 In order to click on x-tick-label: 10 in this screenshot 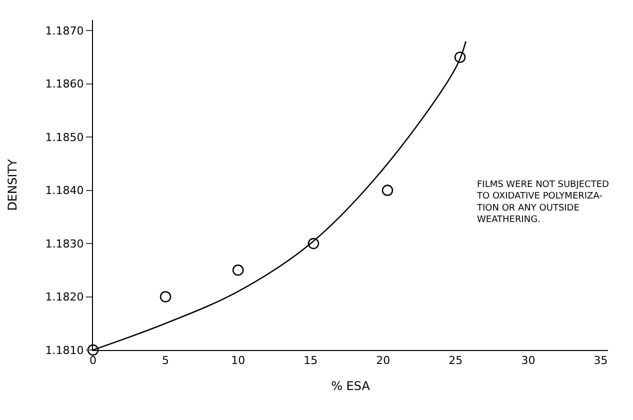, I will do `click(238, 361)`.